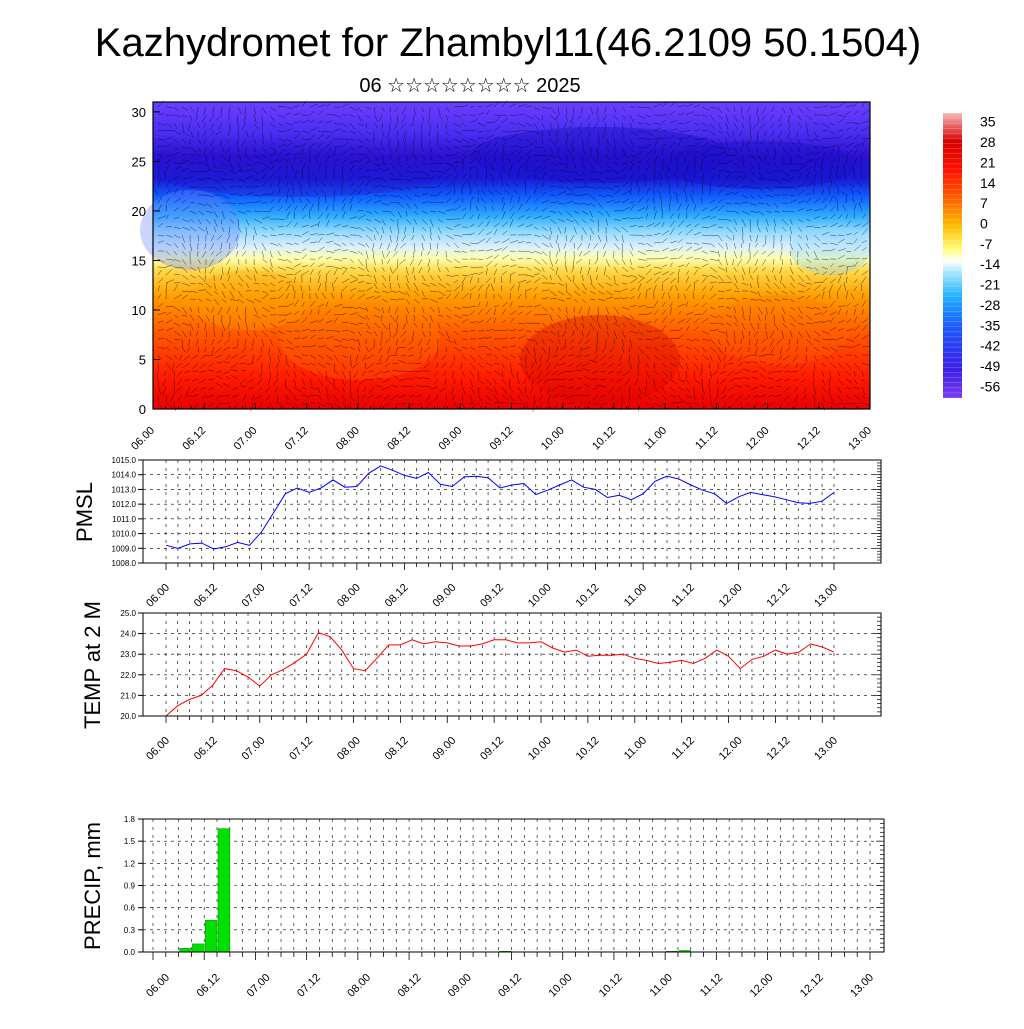  Describe the element at coordinates (990, 386) in the screenshot. I see `colorbar-label: -56` at that location.